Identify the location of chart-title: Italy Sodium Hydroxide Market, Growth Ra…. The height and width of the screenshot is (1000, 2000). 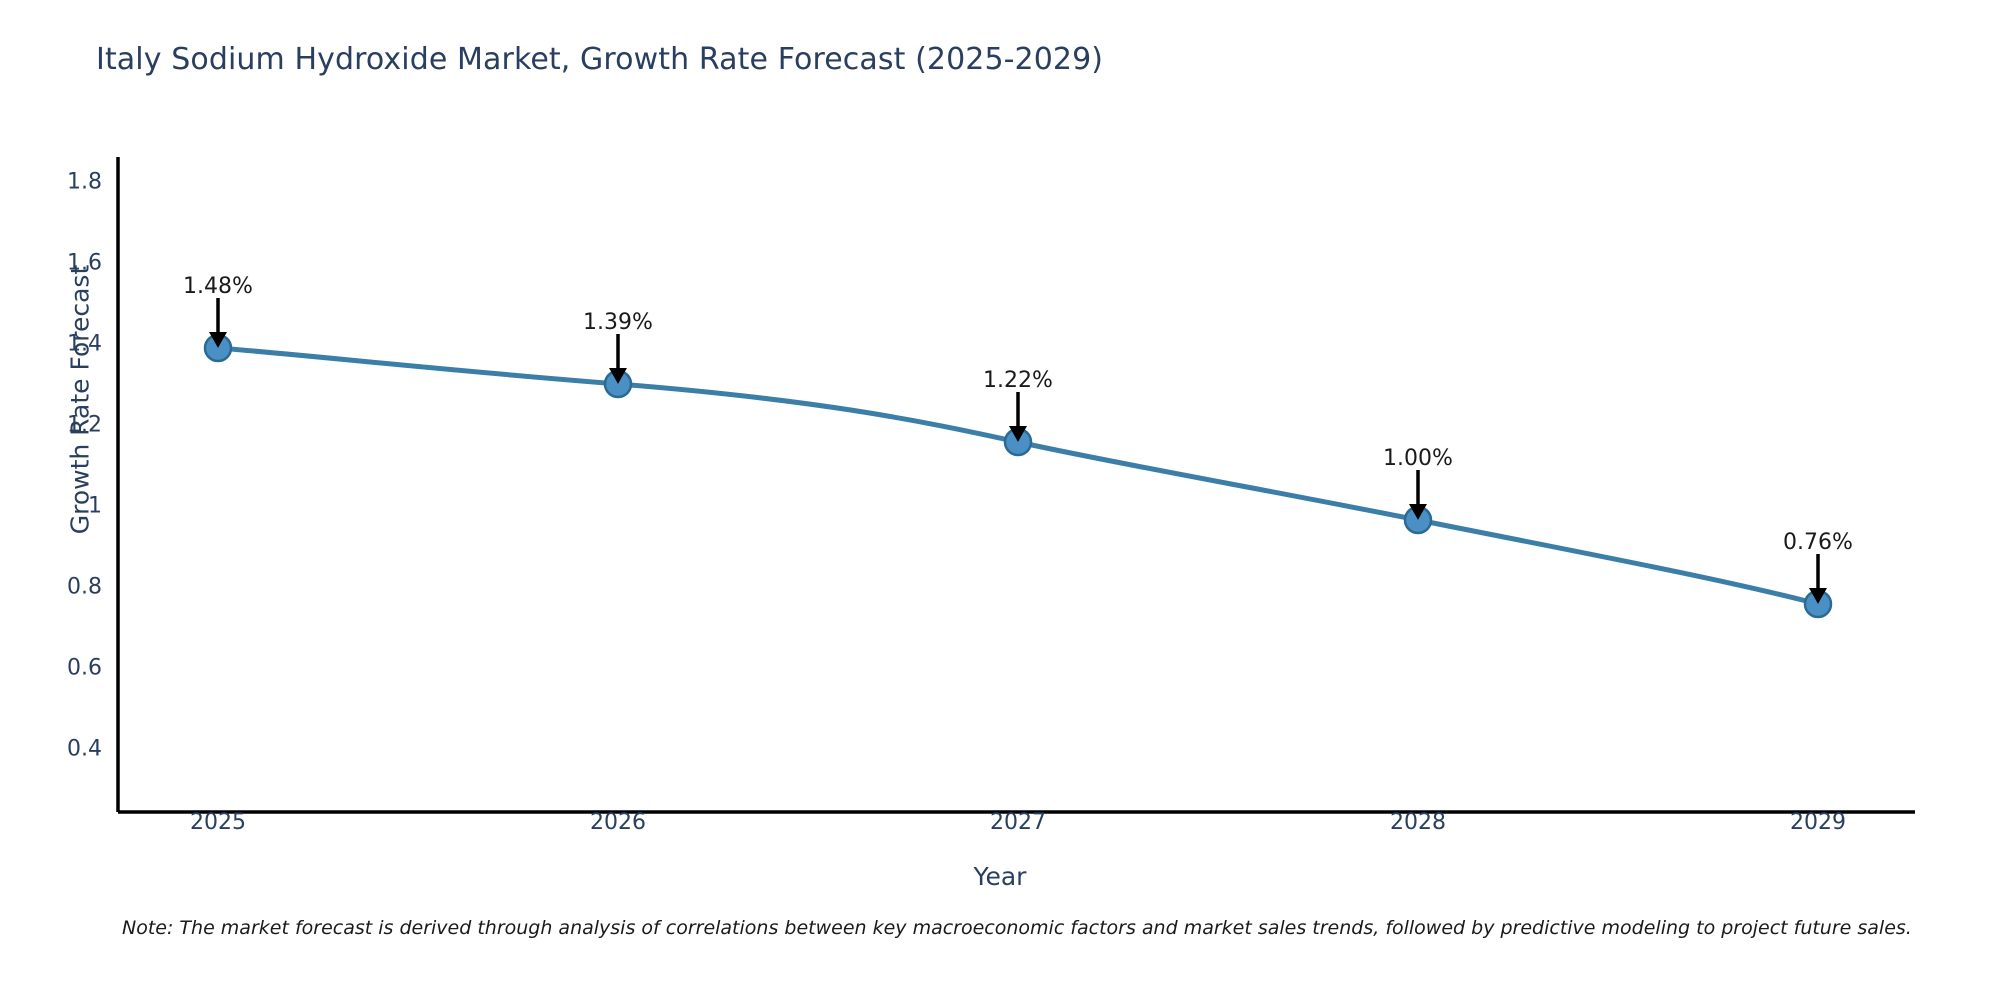
(600, 59).